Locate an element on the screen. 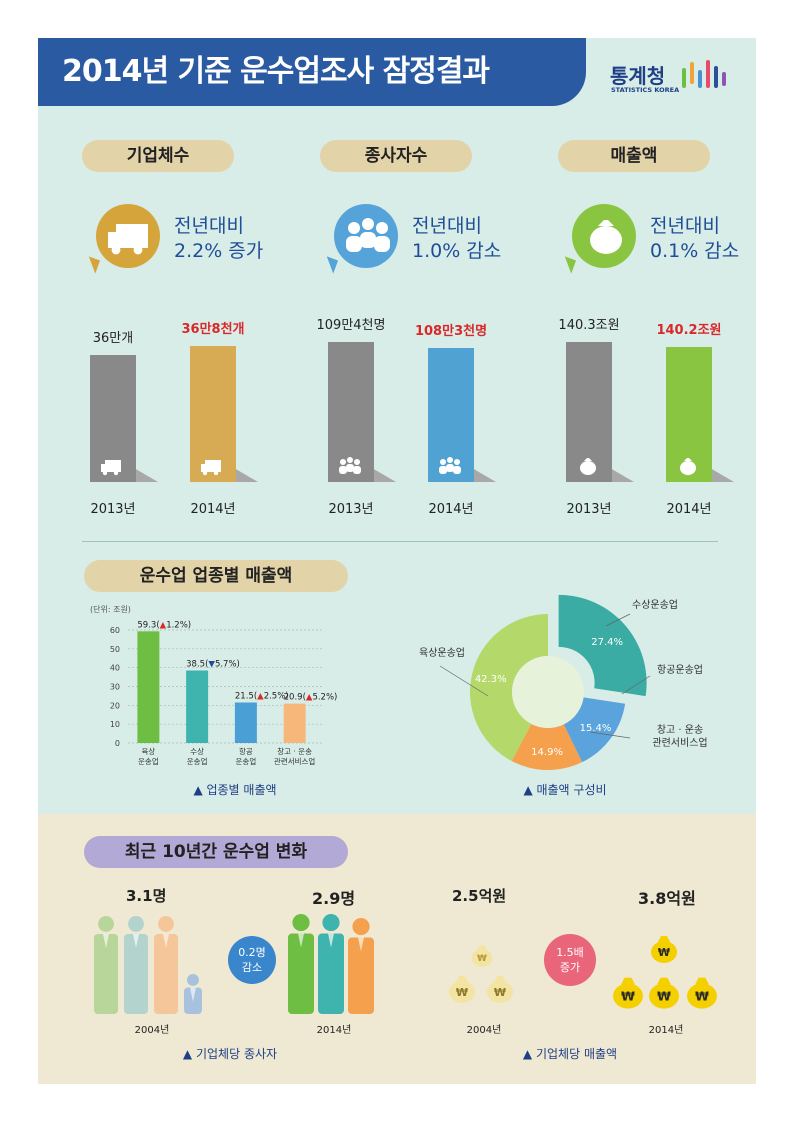 The height and width of the screenshot is (1123, 794). sales-year-2004: 2004년 is located at coordinates (484, 1030).